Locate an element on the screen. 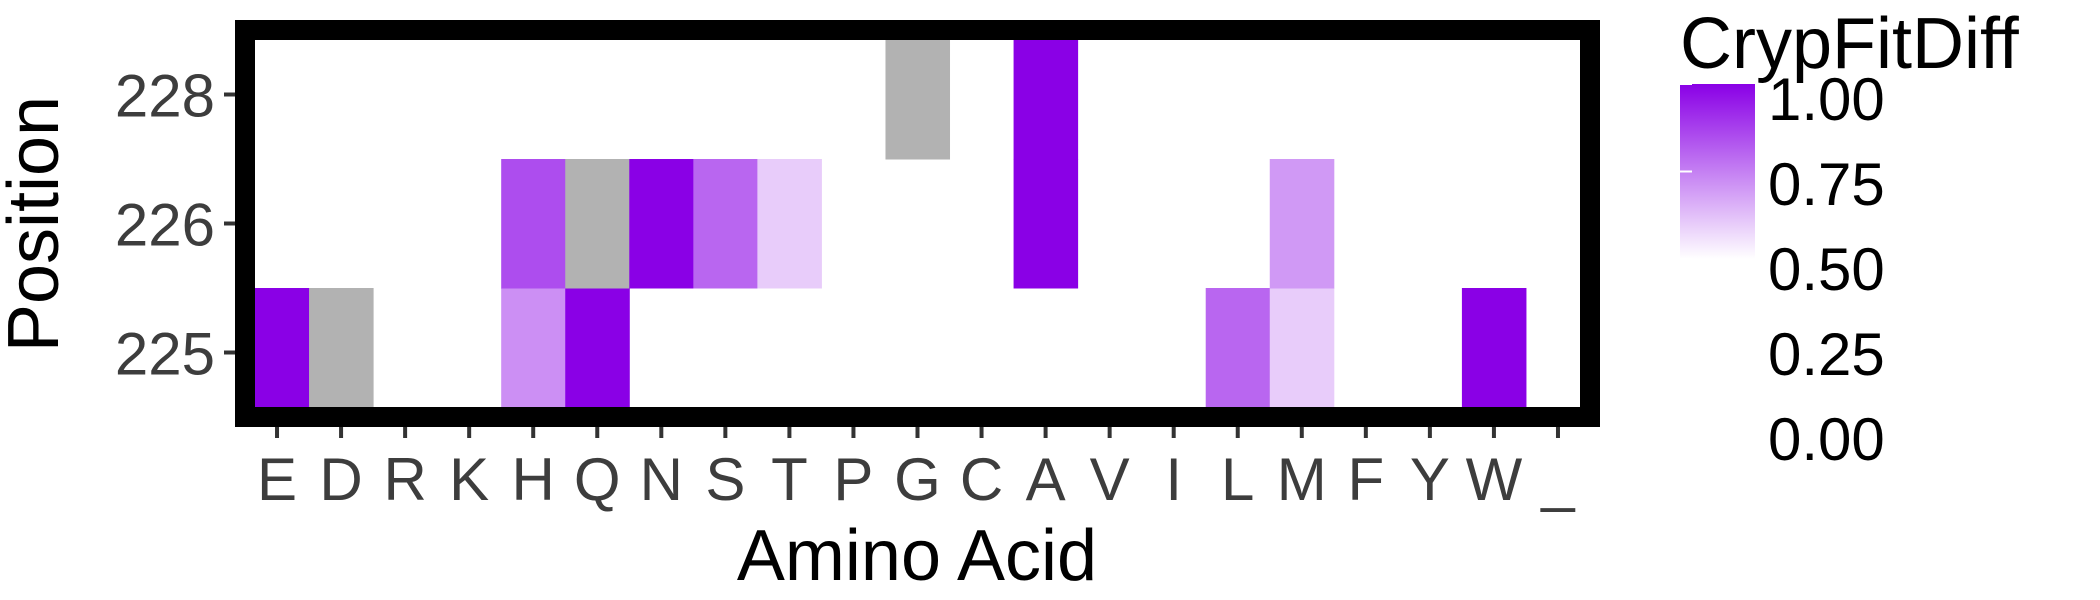 The height and width of the screenshot is (600, 2100). x-tick-label: F is located at coordinates (1366, 479).